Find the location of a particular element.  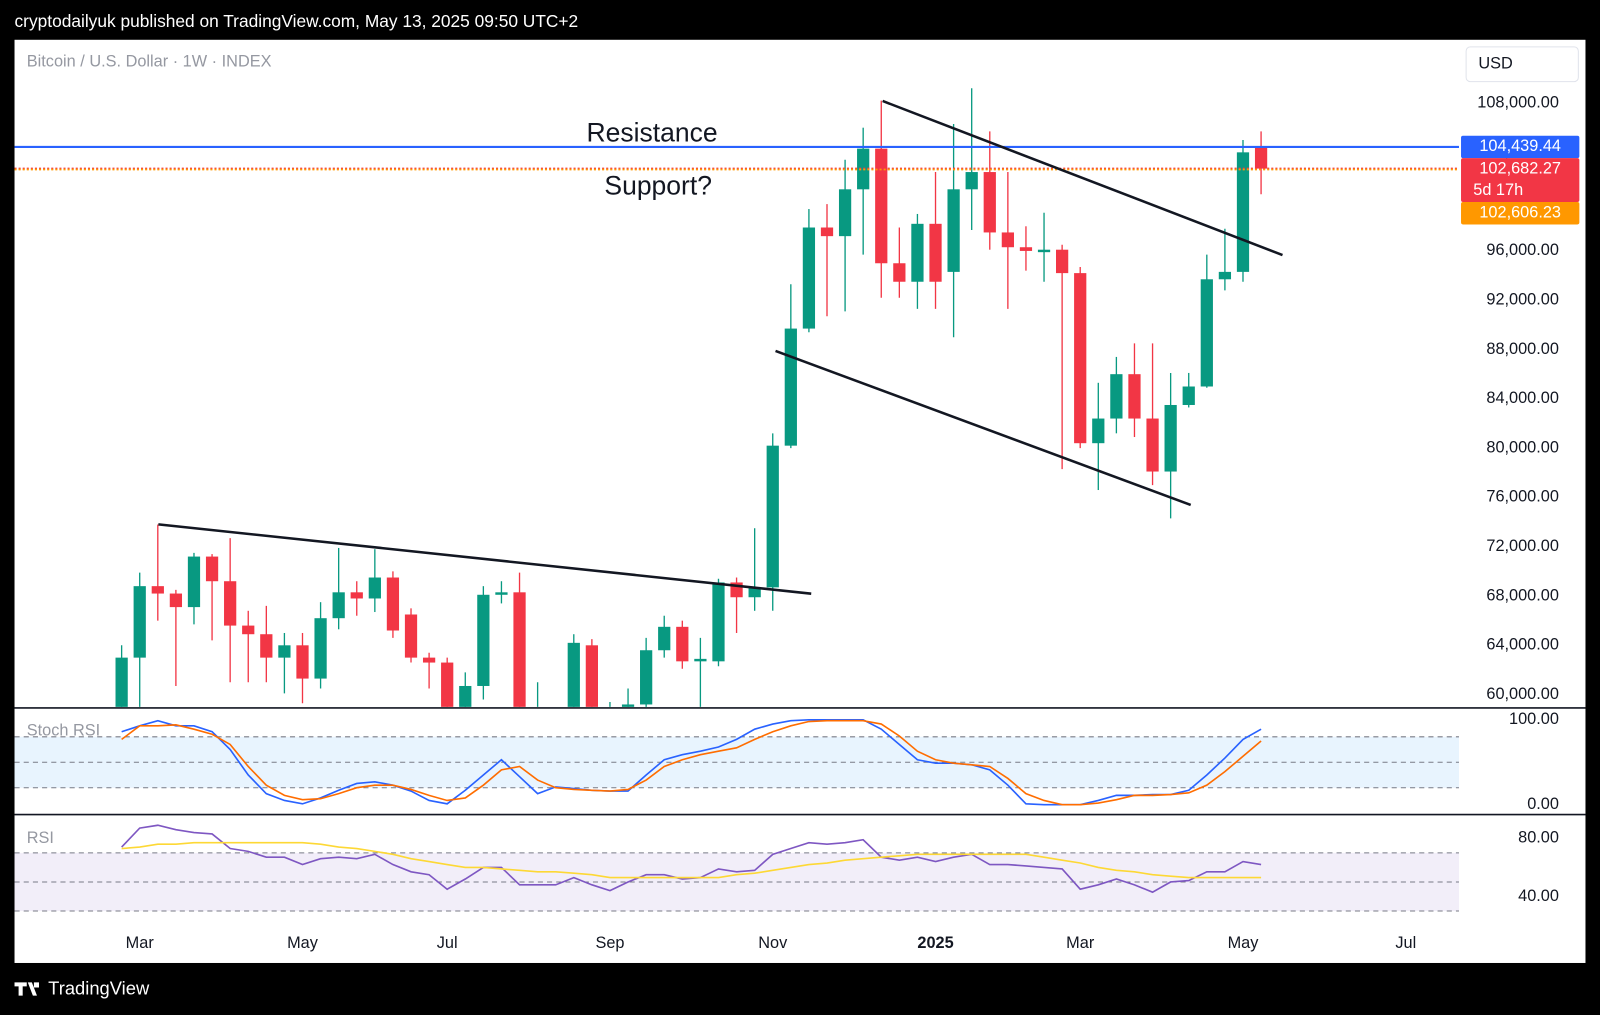

pane-title: Stoch RSI is located at coordinates (63, 731).